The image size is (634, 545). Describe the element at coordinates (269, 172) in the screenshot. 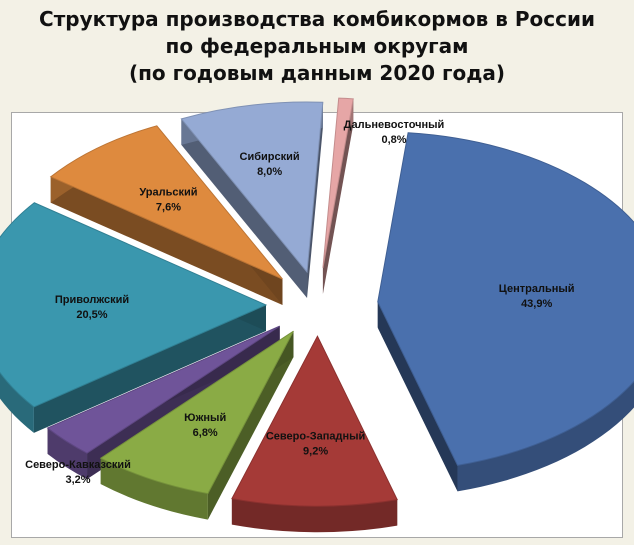

I see `slice-value-label-6: 8,0%` at that location.